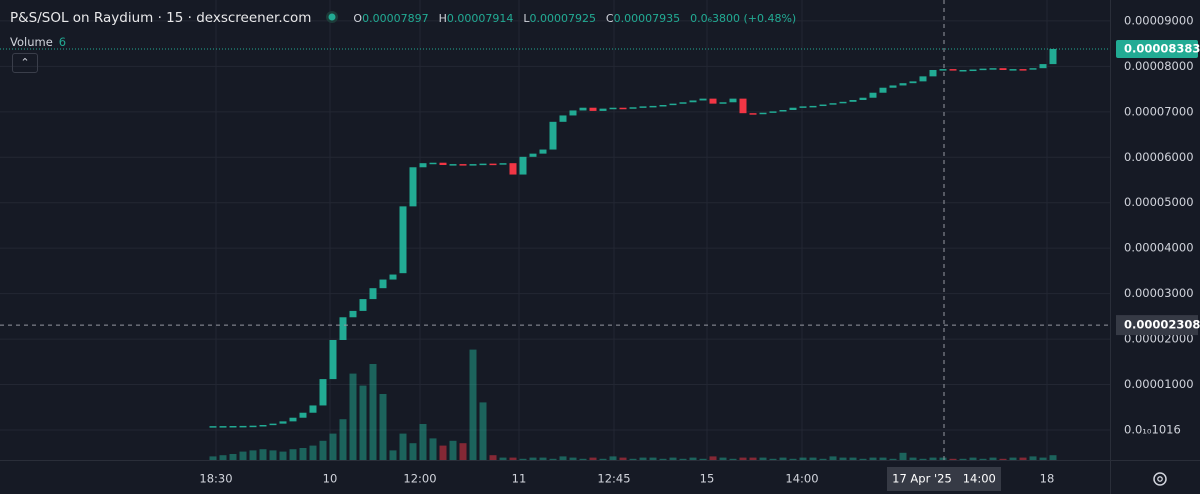 This screenshot has height=494, width=1200. Describe the element at coordinates (395, 18) in the screenshot. I see `ohlc-value: 0.00007897` at that location.